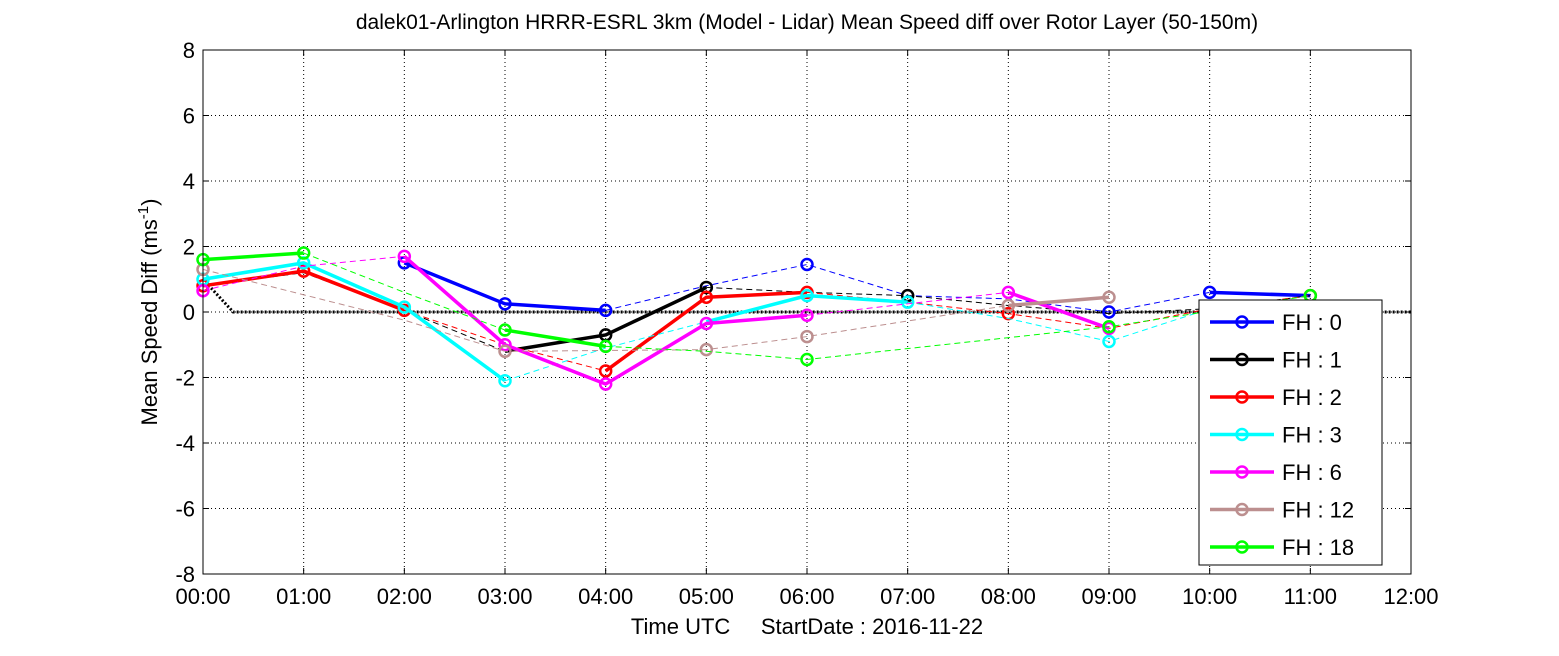 The image size is (1559, 656). What do you see at coordinates (1312, 397) in the screenshot?
I see `legend-label: FH : 2` at bounding box center [1312, 397].